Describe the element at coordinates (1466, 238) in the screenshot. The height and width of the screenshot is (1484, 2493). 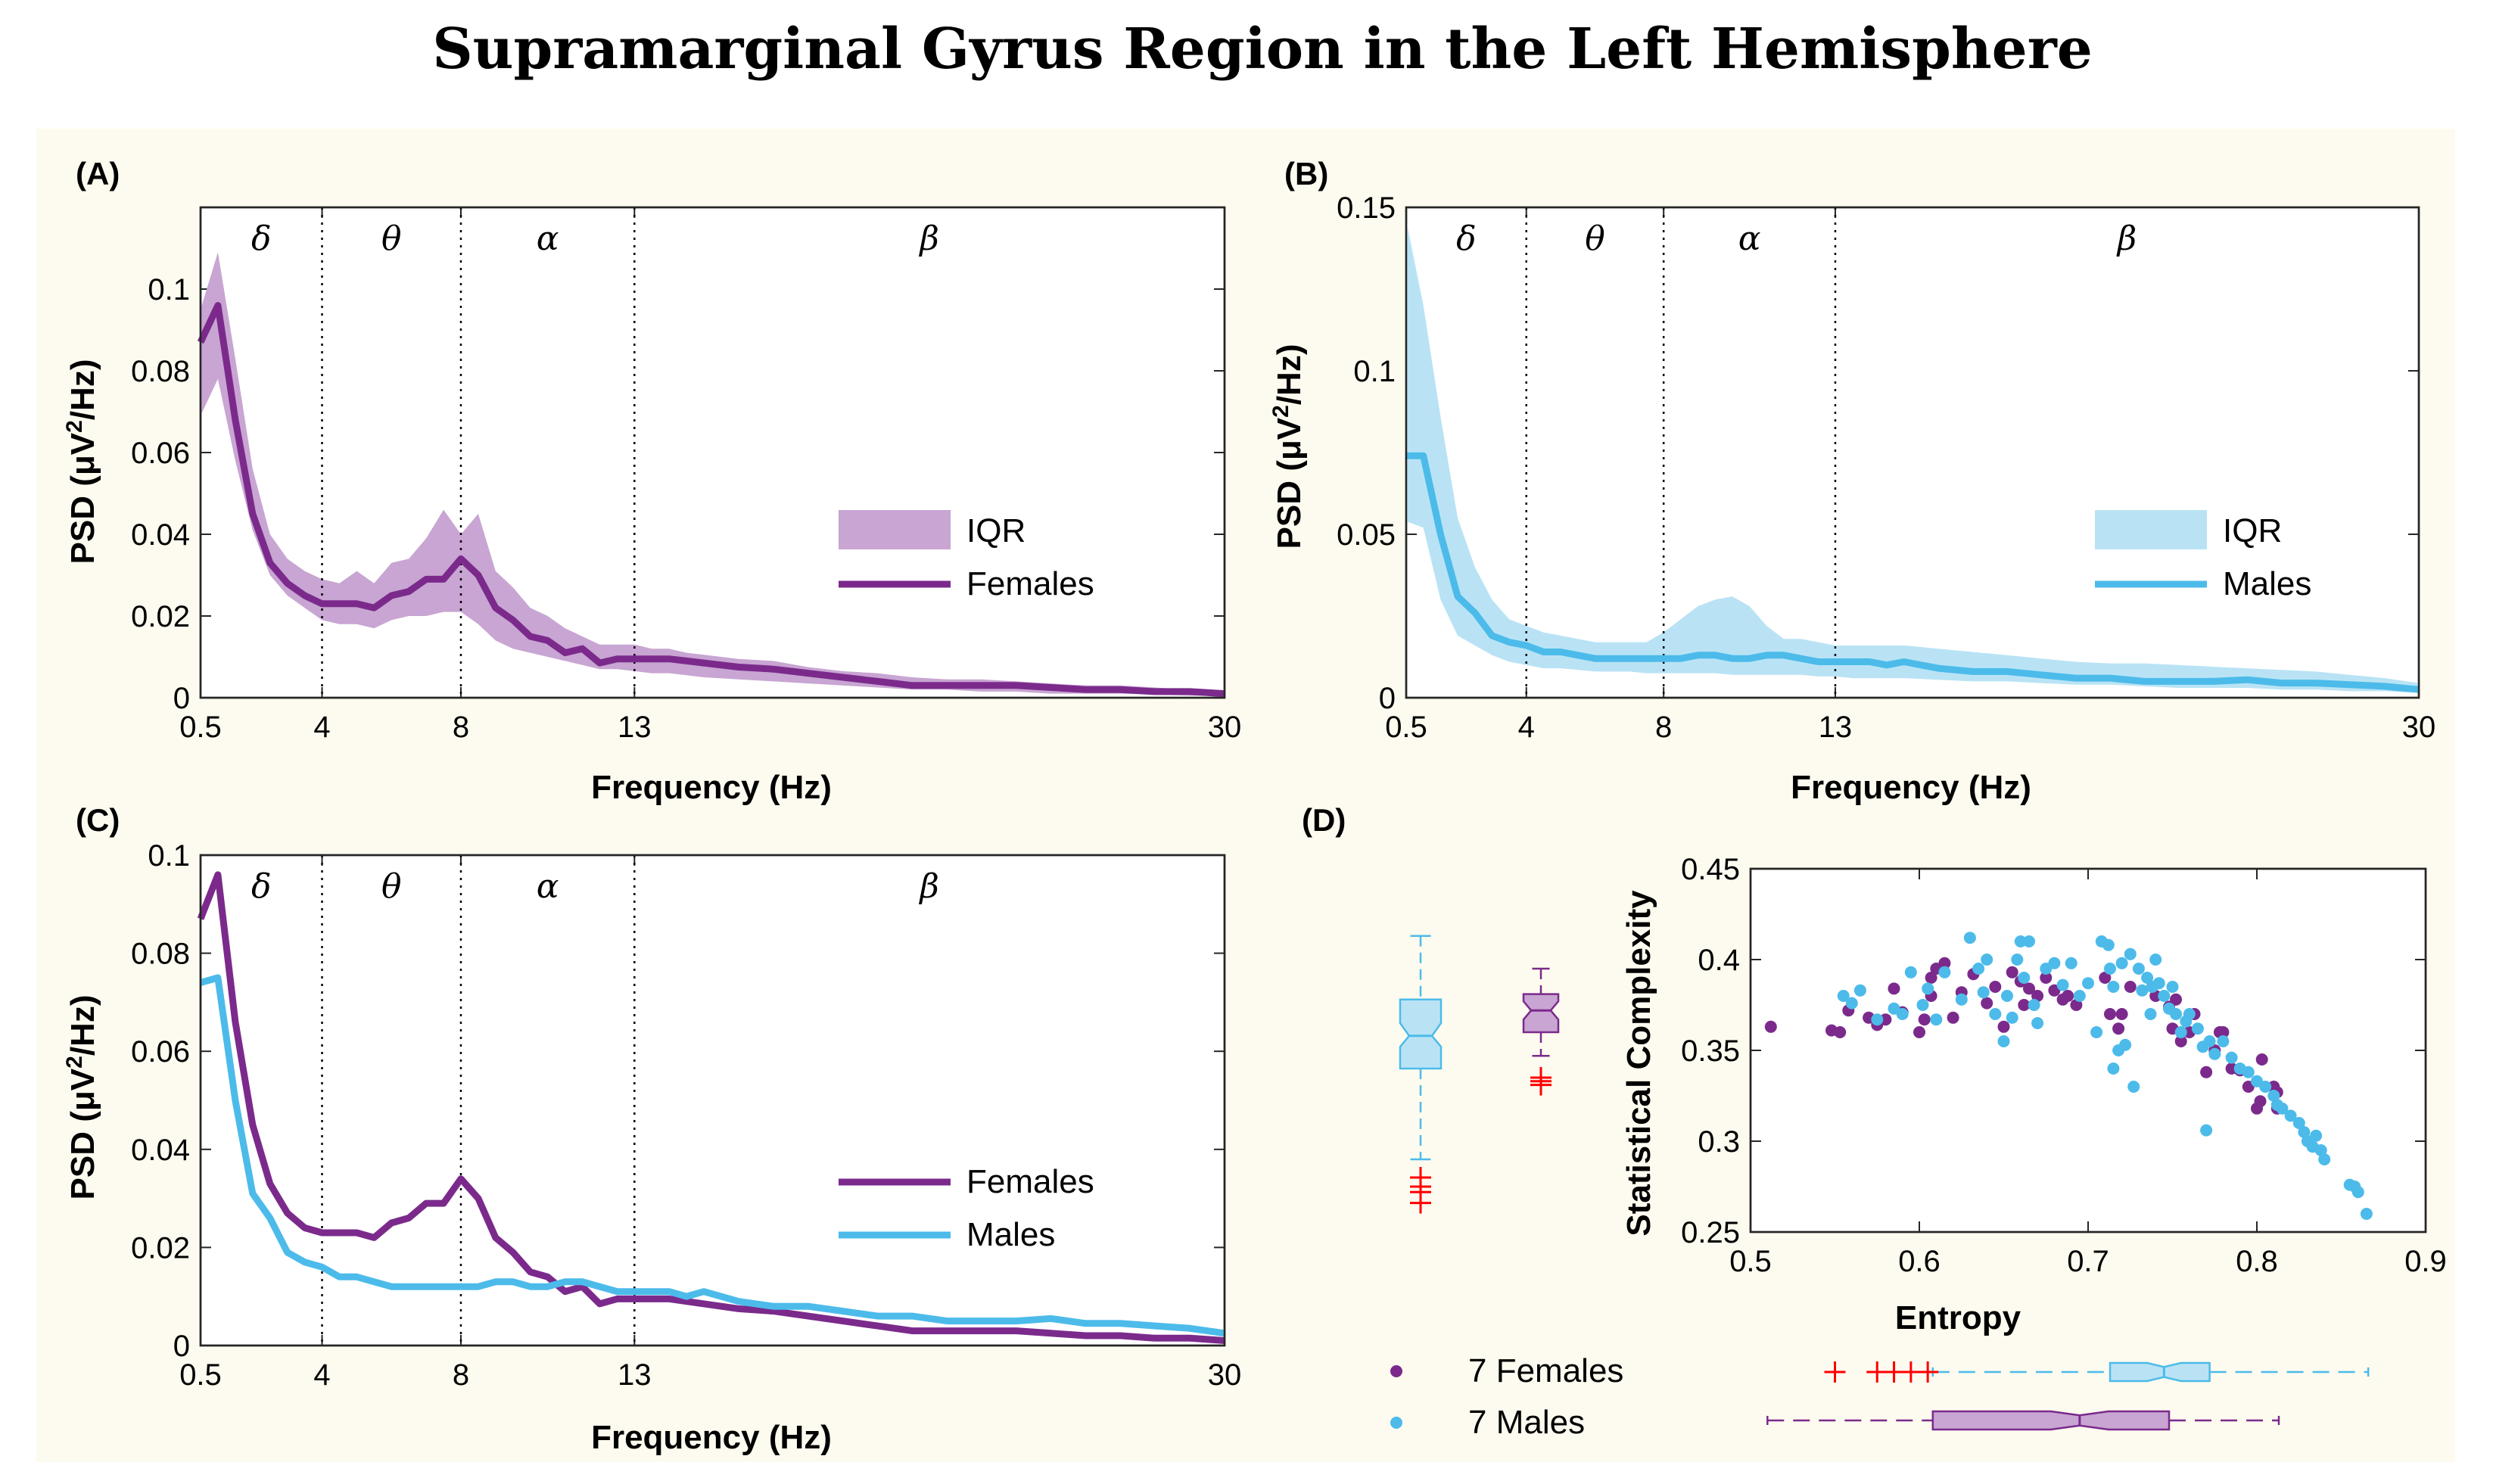
I see `band-label: δ` at that location.